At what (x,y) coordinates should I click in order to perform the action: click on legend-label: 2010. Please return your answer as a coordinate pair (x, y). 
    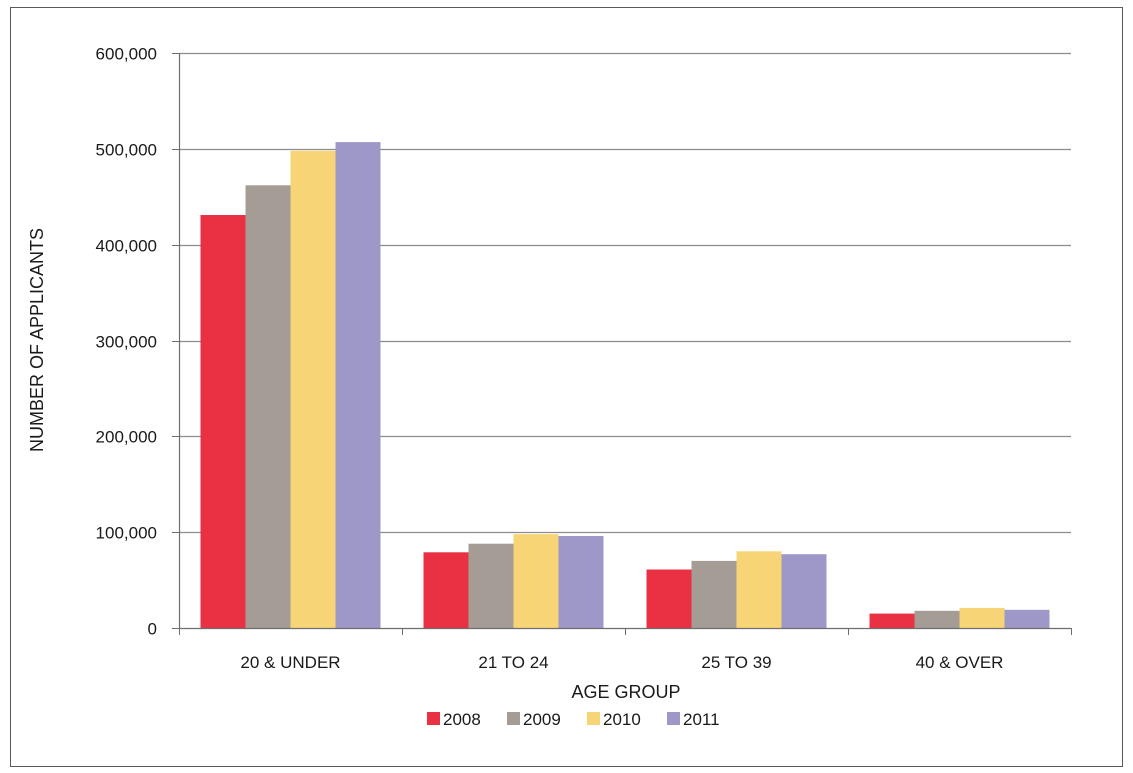
    Looking at the image, I should click on (622, 719).